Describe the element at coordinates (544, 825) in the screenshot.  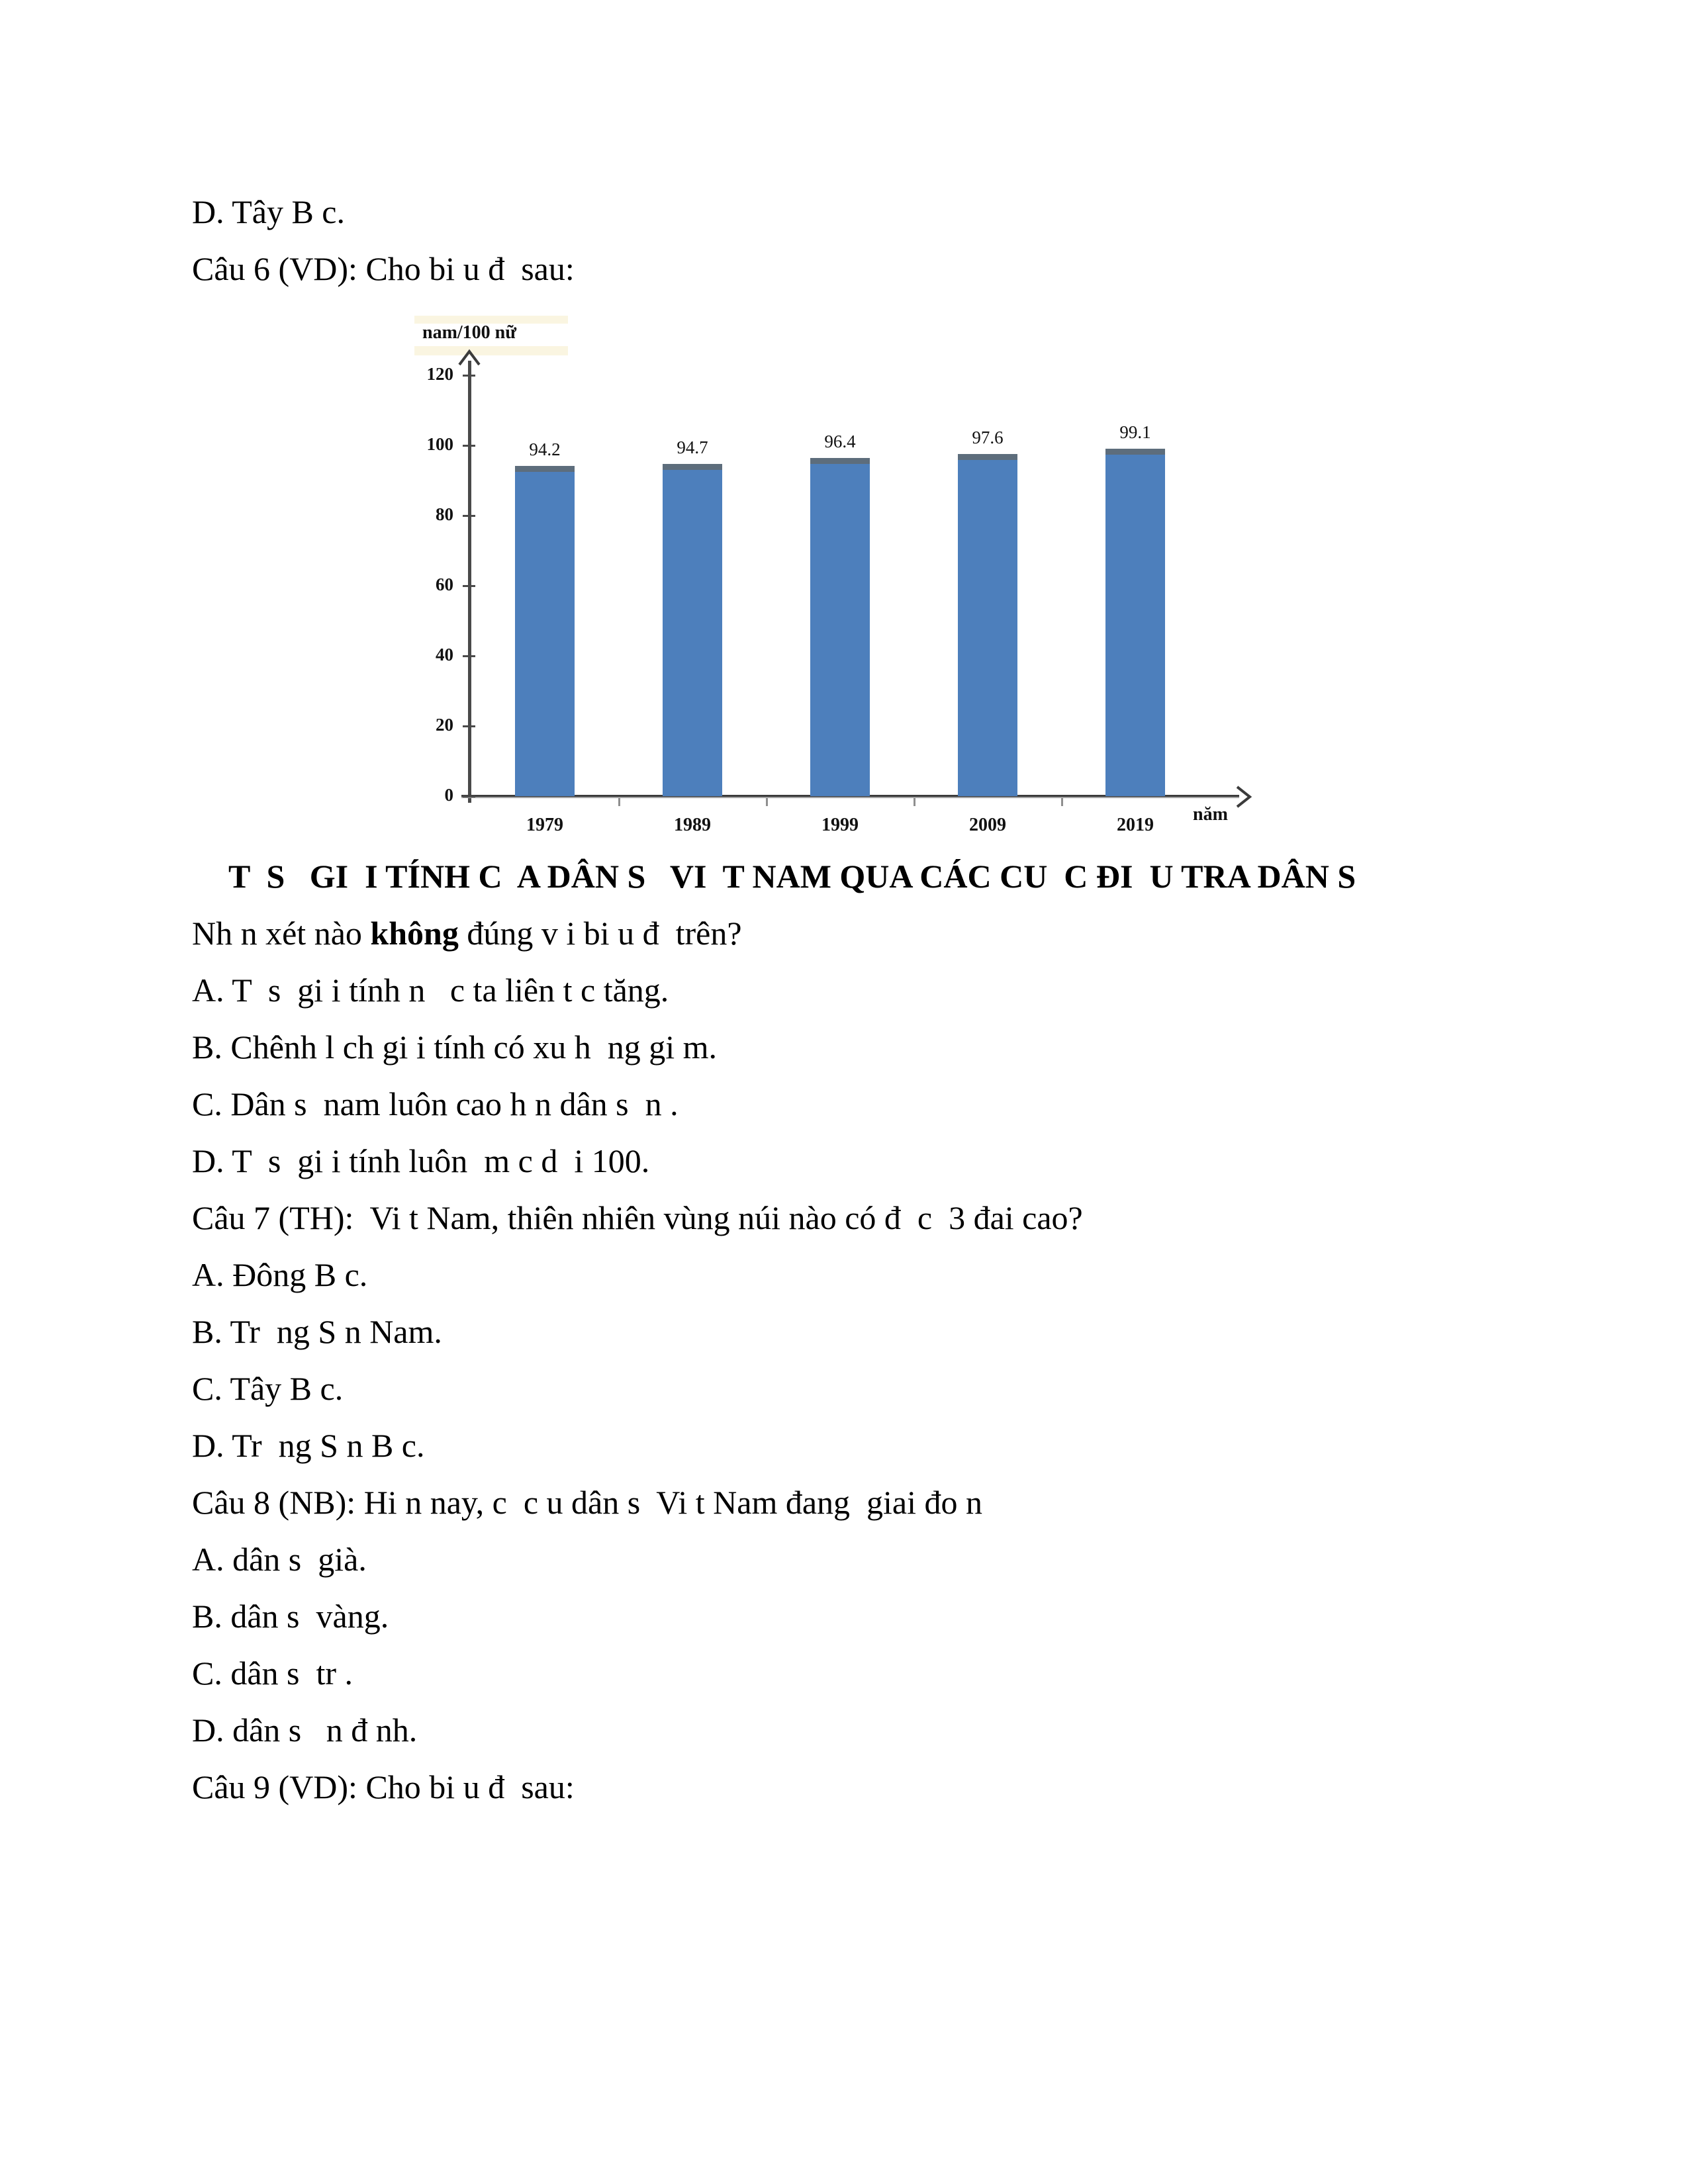
I see `x-axis-category-label: 1979` at that location.